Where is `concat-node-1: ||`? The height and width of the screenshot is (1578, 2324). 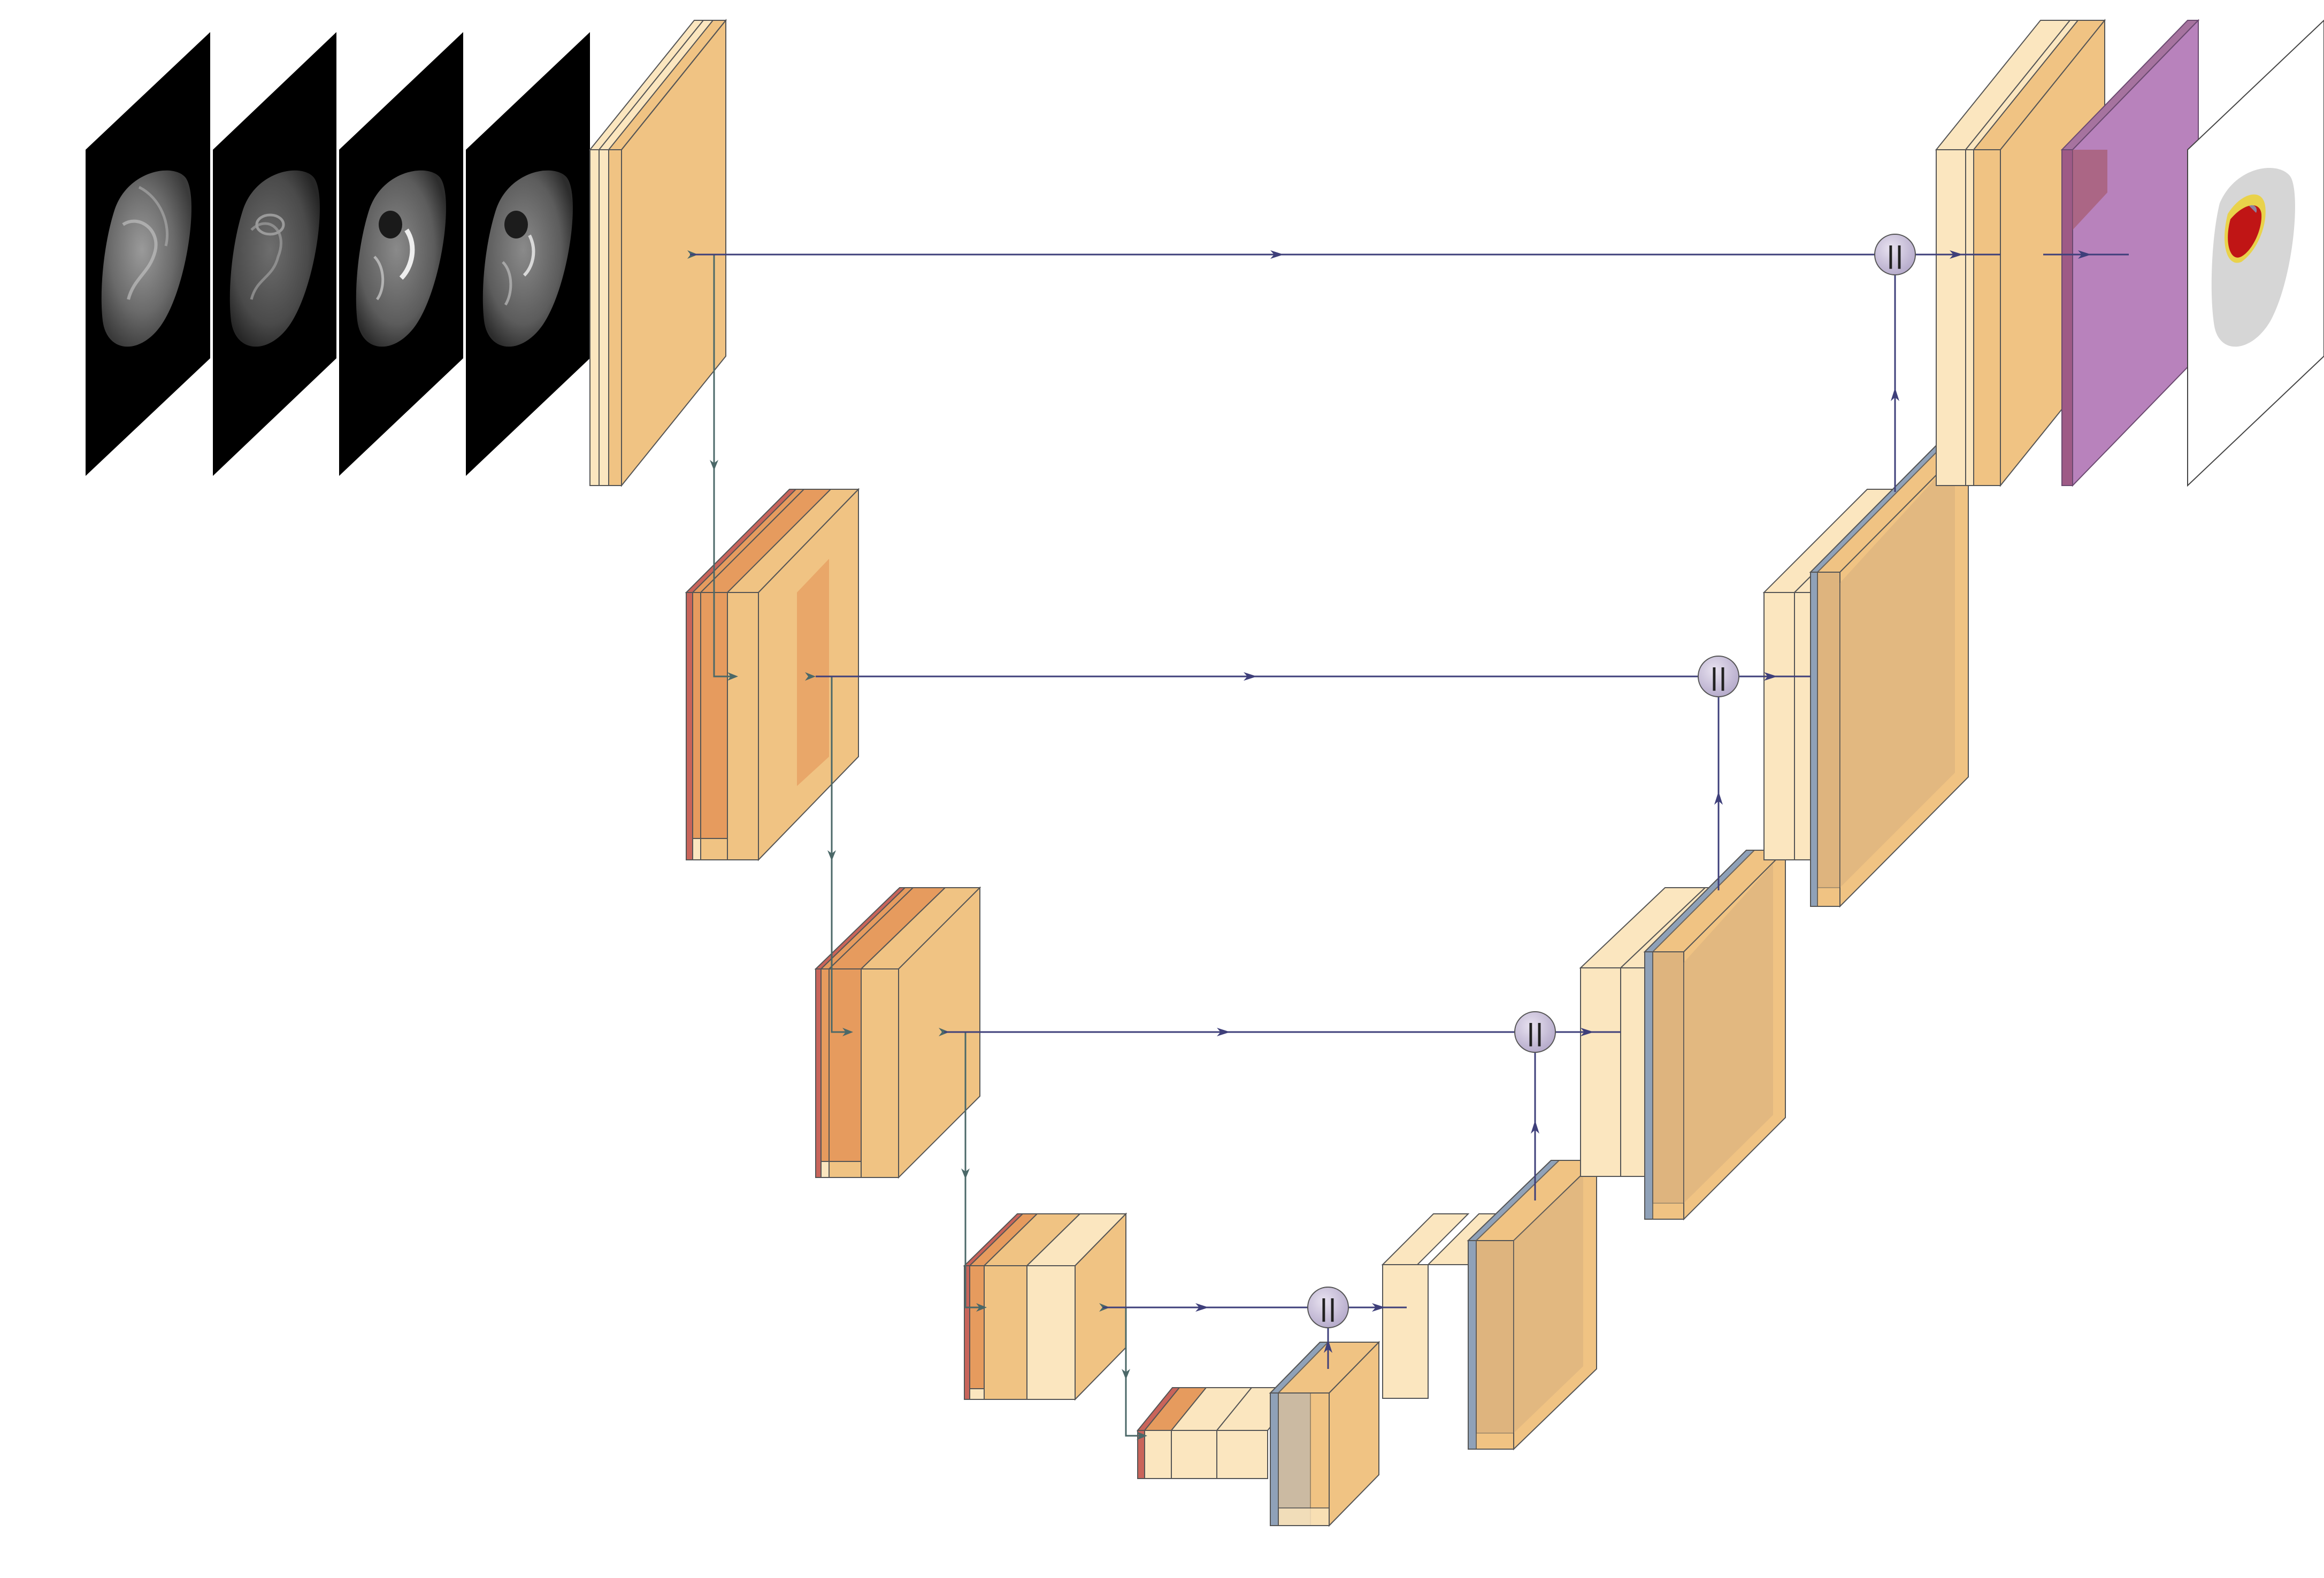
concat-node-1: || is located at coordinates (1895, 254).